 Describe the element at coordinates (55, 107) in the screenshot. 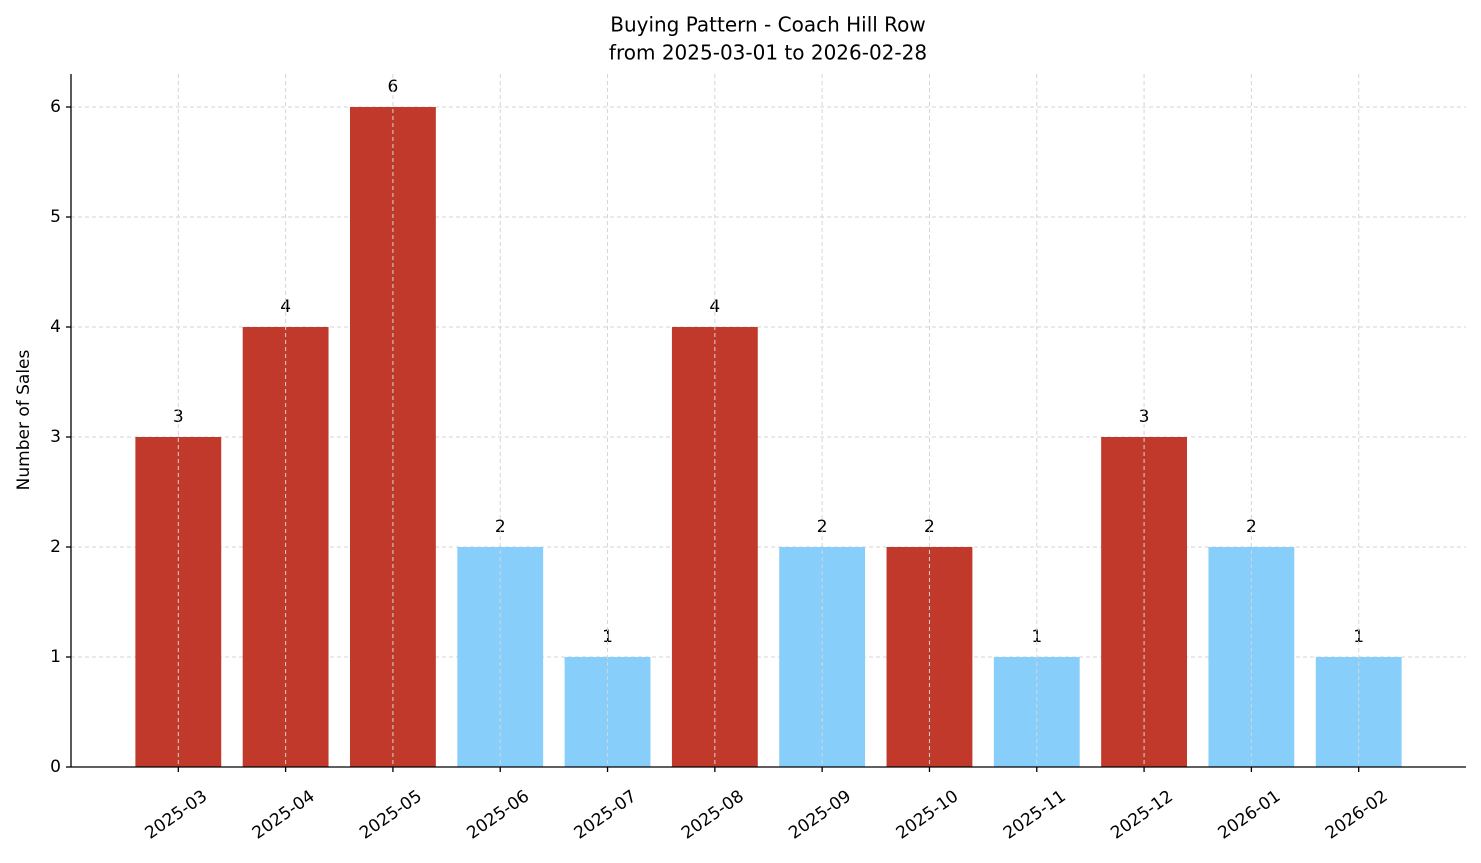

I see `y-tick-label: 6` at that location.